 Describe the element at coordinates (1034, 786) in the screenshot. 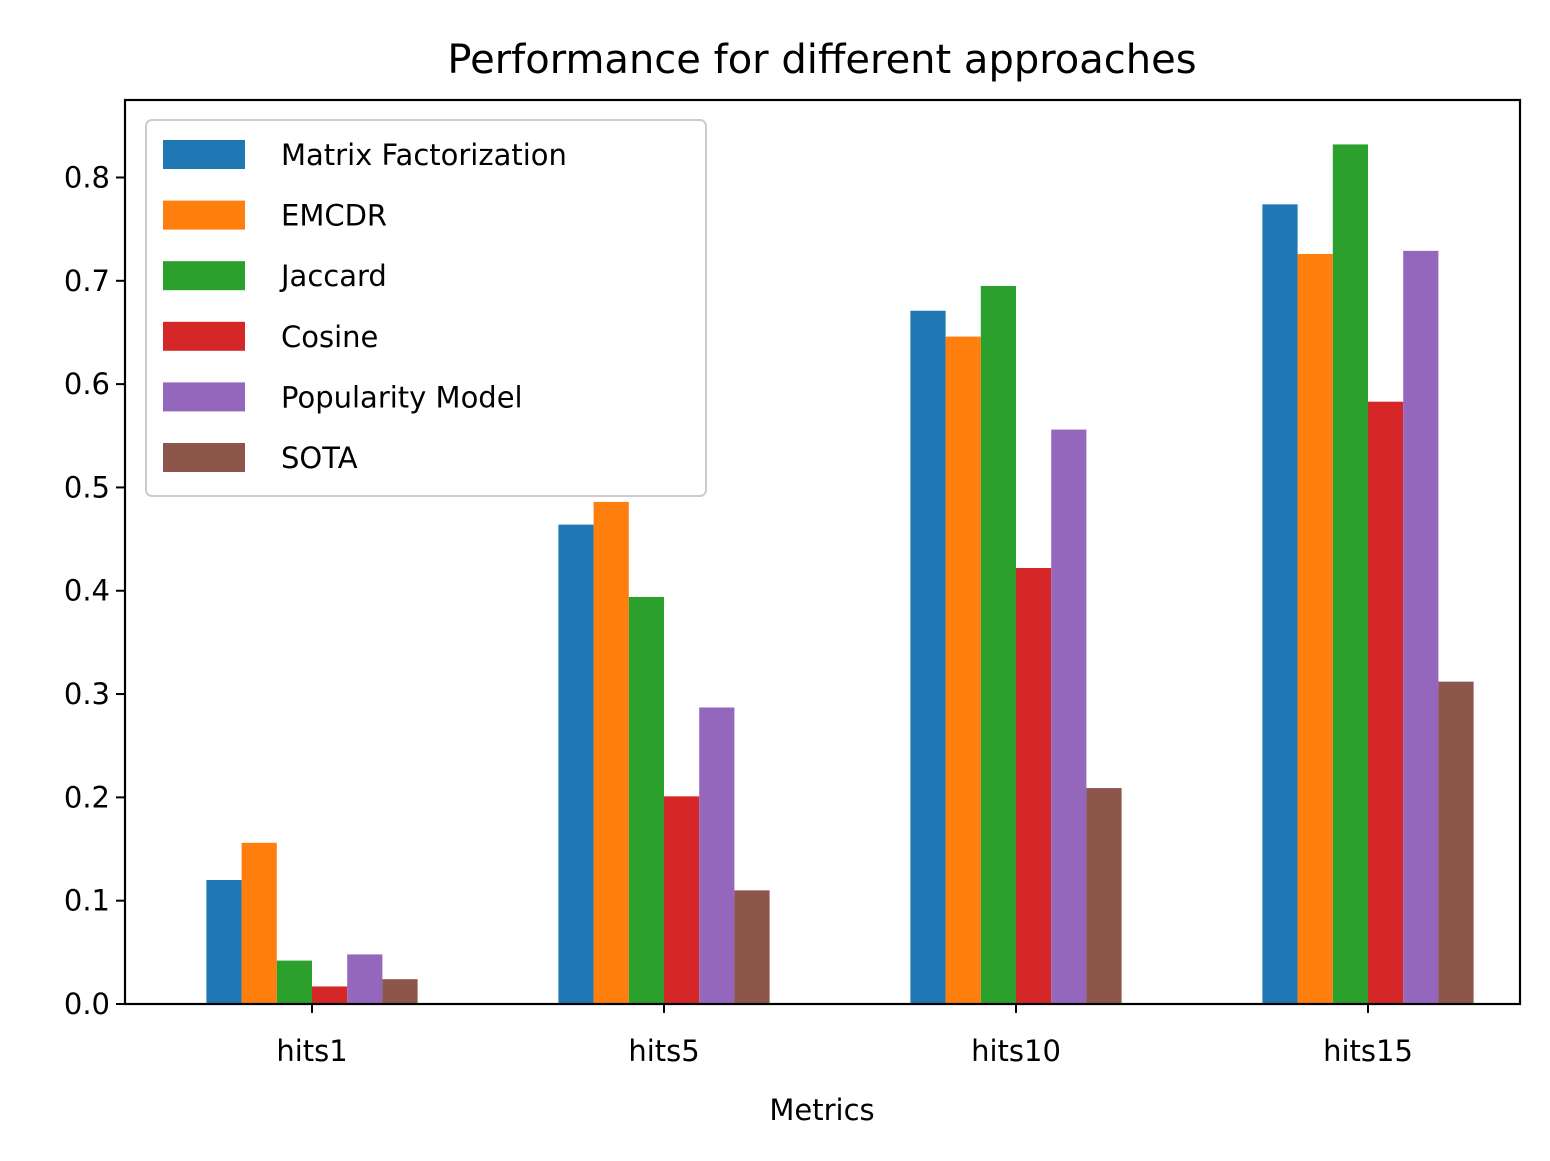

I see `bar-cosine-hits10` at that location.